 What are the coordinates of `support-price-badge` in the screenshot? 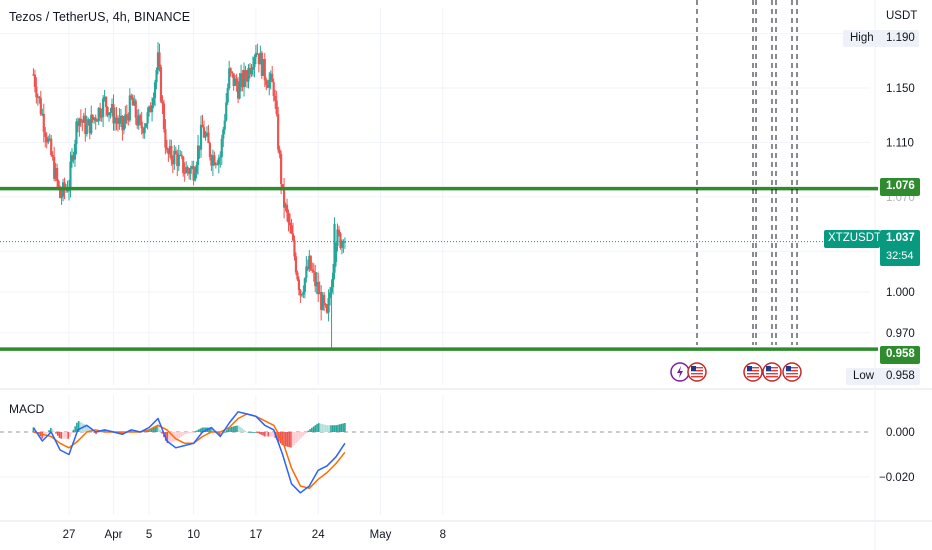 It's located at (900, 355).